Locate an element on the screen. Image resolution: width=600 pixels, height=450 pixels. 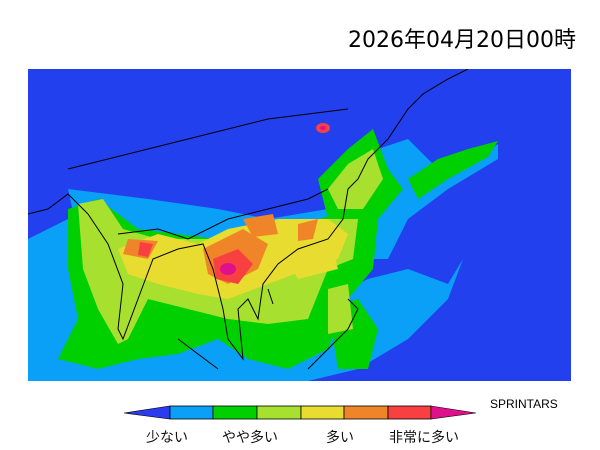
colorbar-high-arrow is located at coordinates (453, 412).